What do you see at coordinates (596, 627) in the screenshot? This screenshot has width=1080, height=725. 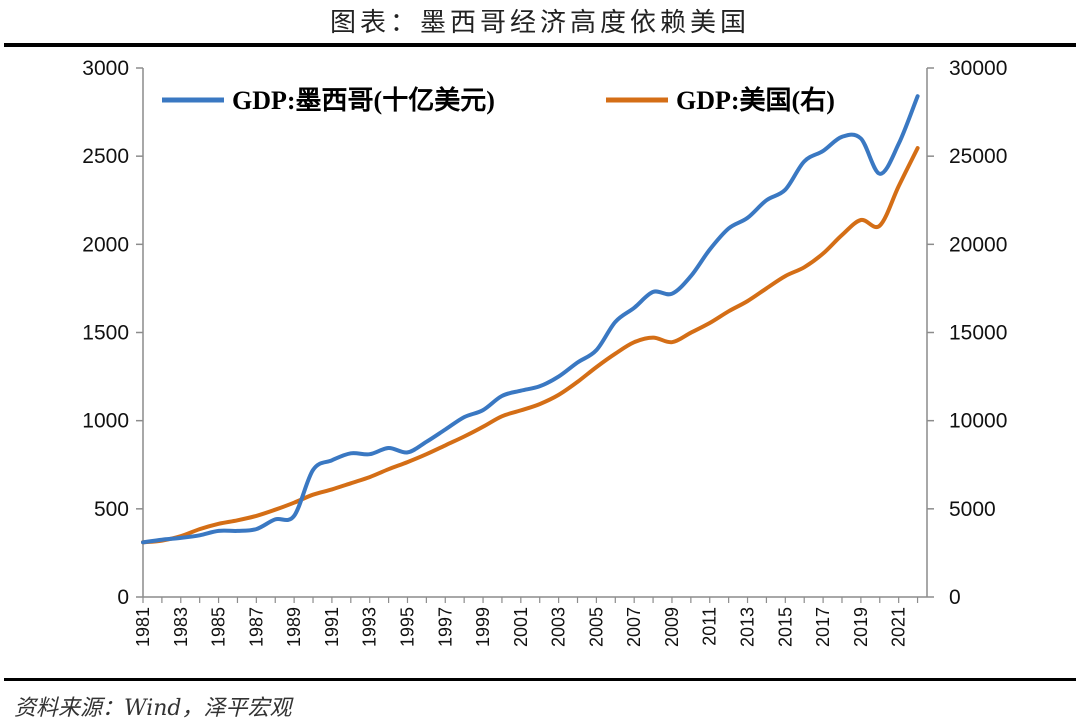 I see `x-tick-label: 2005` at bounding box center [596, 627].